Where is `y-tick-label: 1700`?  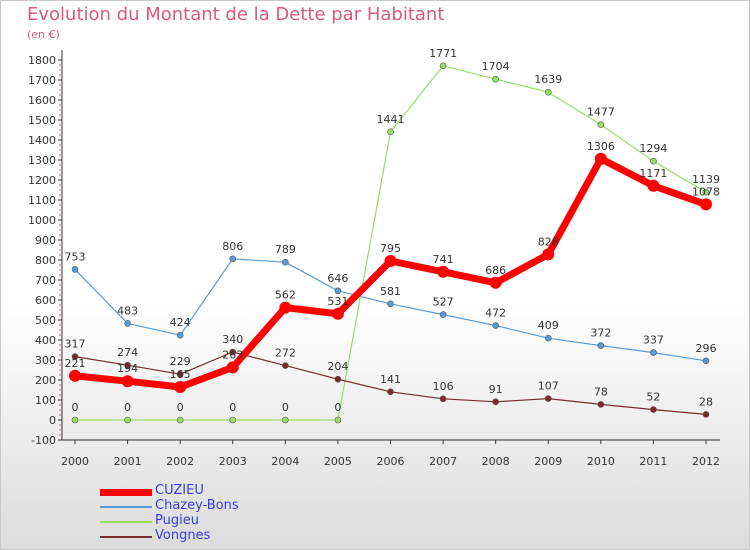
y-tick-label: 1700 is located at coordinates (42, 80).